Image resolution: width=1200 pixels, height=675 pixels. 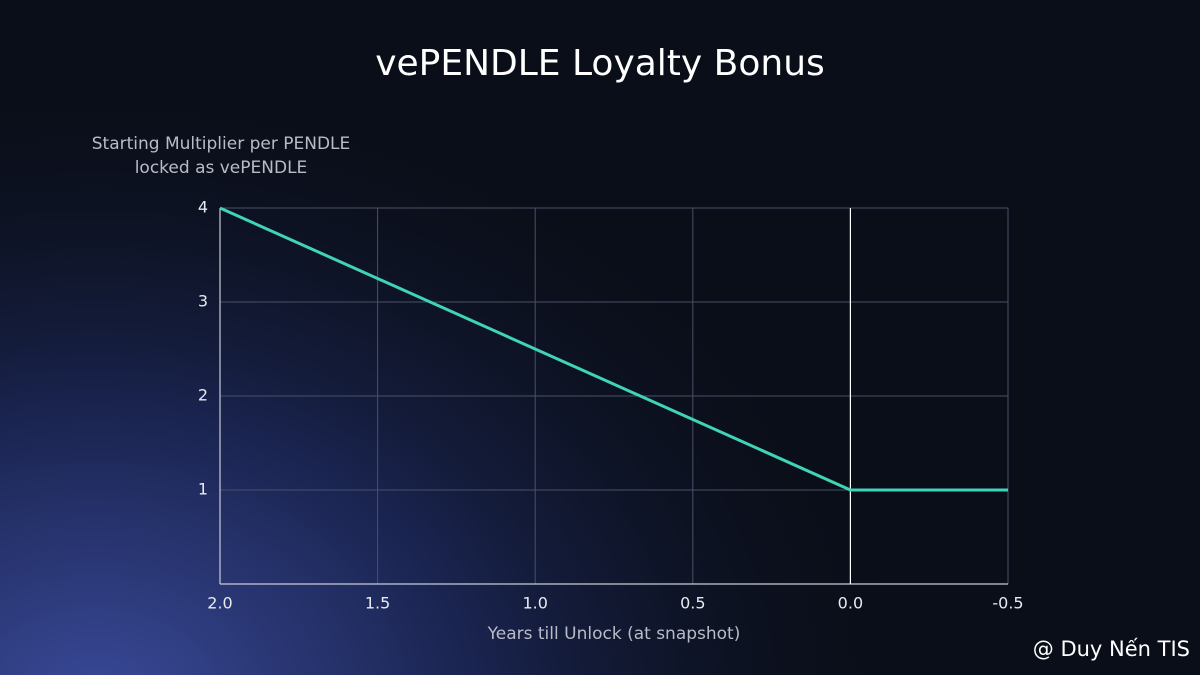 What do you see at coordinates (203, 301) in the screenshot?
I see `y-tick-label: 3` at bounding box center [203, 301].